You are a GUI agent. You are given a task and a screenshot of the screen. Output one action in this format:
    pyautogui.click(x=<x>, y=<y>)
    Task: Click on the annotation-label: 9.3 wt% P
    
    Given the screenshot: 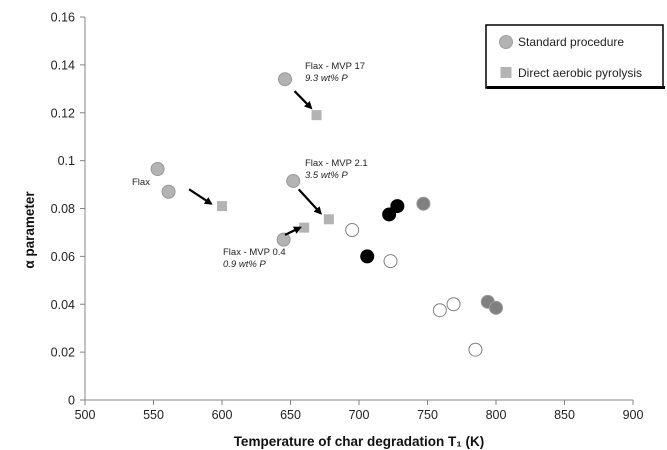 What is the action you would take?
    pyautogui.click(x=326, y=78)
    